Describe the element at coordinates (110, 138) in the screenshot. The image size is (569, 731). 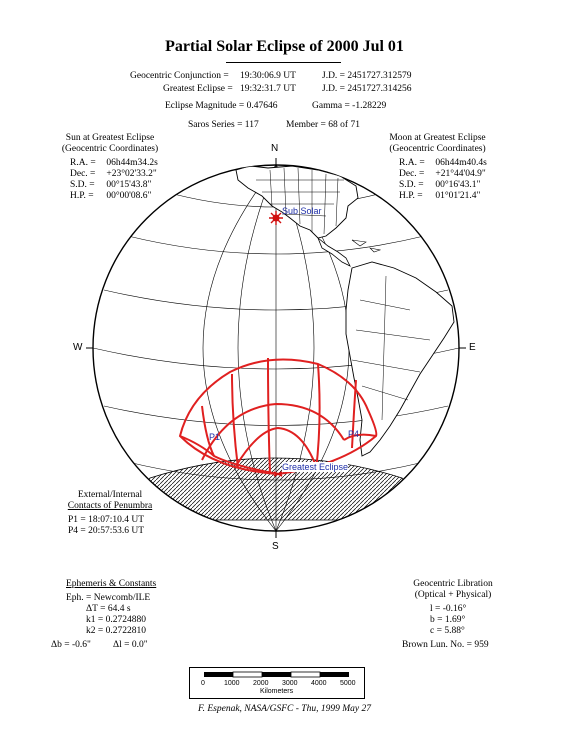
I see `sun-heading: Sun at Greatest Eclipse` at that location.